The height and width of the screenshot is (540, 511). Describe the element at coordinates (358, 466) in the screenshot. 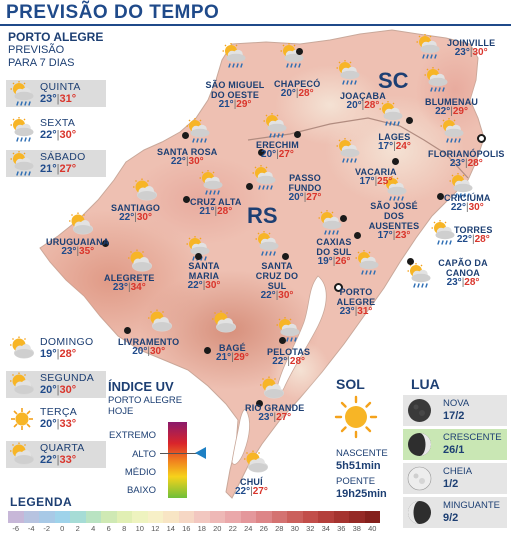

I see `sunrise-time: 5h51min` at that location.